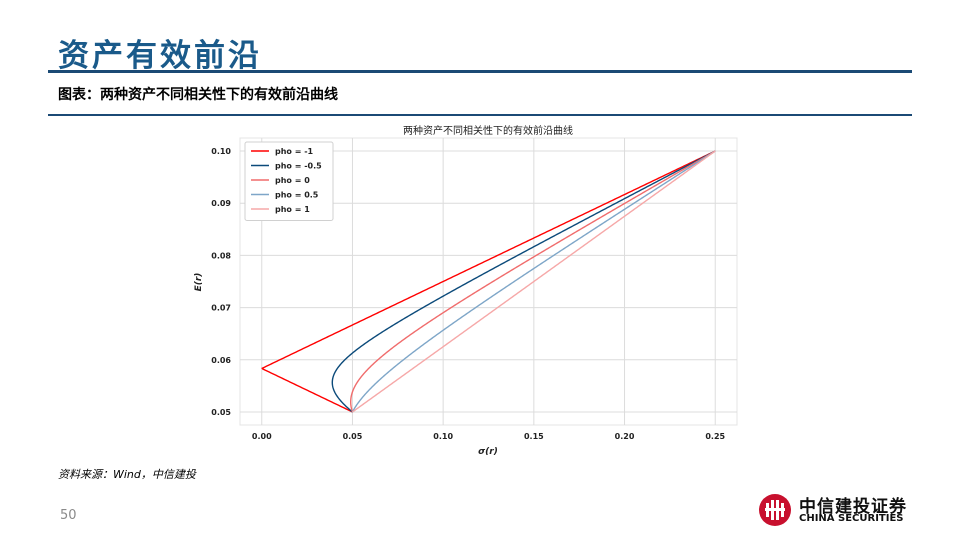 This screenshot has width=960, height=540. Describe the element at coordinates (294, 151) in the screenshot. I see `legend-label: pho = -1` at that location.